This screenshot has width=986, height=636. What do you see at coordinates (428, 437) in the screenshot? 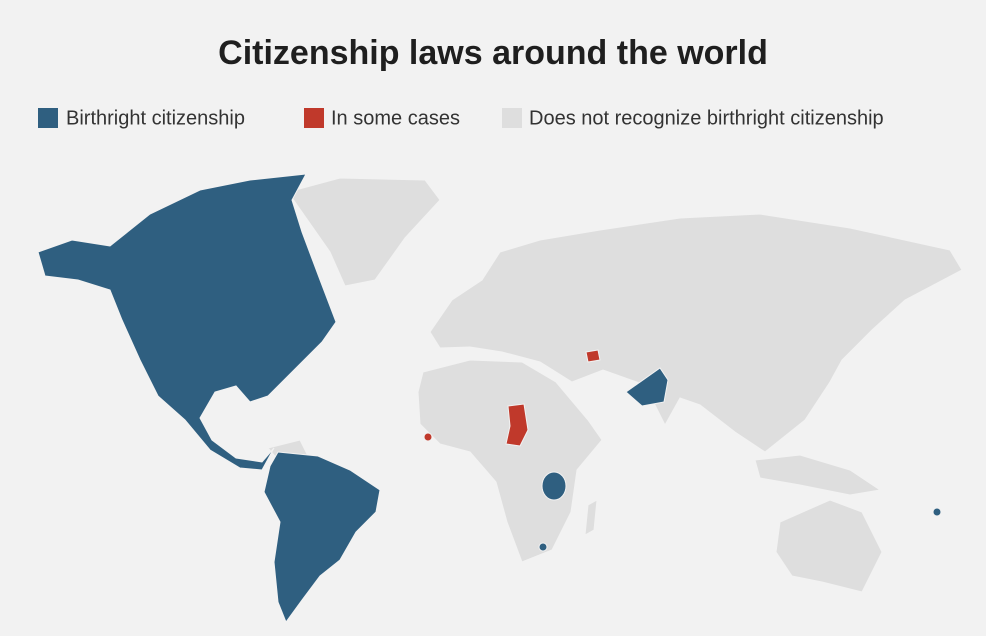
I see `sierra-leone` at bounding box center [428, 437].